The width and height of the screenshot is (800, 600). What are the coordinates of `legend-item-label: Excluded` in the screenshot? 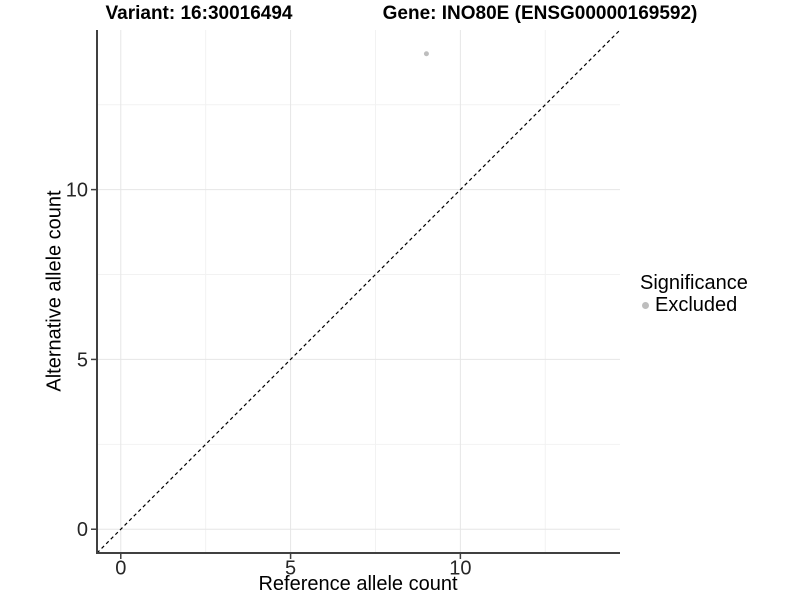 It's located at (696, 305).